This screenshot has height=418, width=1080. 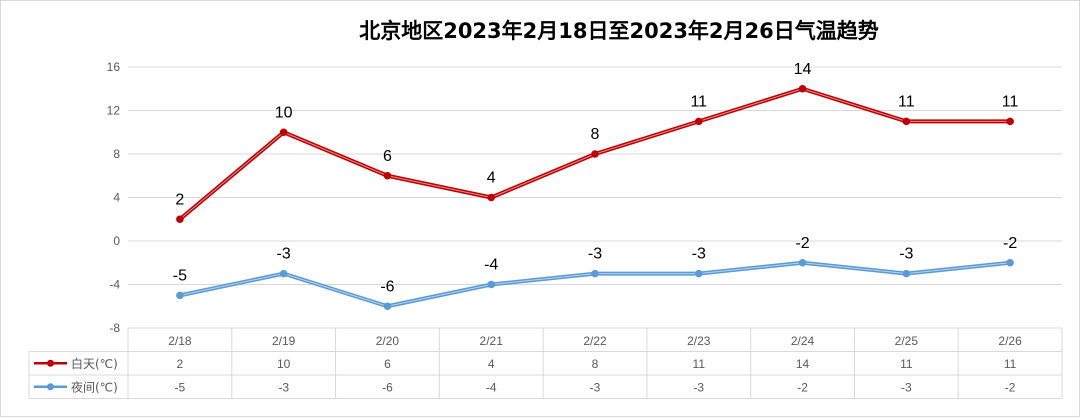 I want to click on data-label: 8, so click(x=595, y=134).